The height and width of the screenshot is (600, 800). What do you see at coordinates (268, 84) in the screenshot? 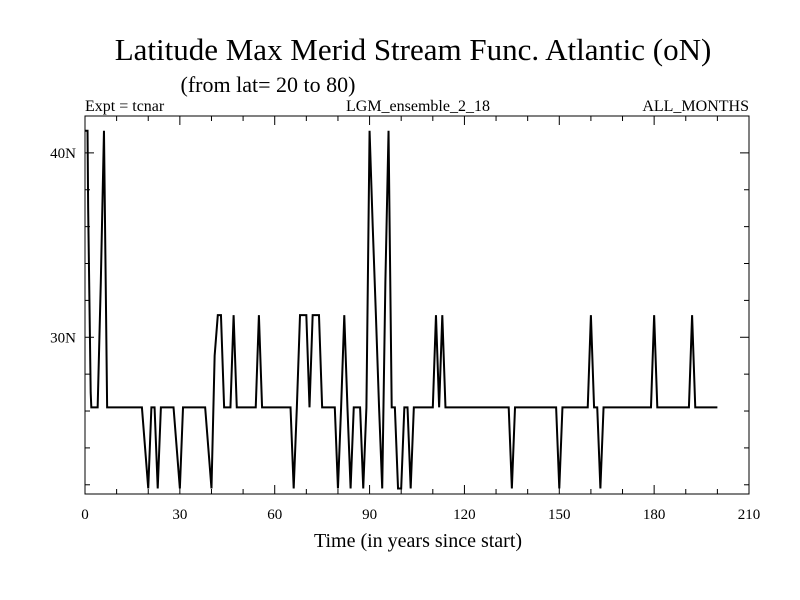
I see `chart-subtitle: (from lat= 20 to 80)` at bounding box center [268, 84].